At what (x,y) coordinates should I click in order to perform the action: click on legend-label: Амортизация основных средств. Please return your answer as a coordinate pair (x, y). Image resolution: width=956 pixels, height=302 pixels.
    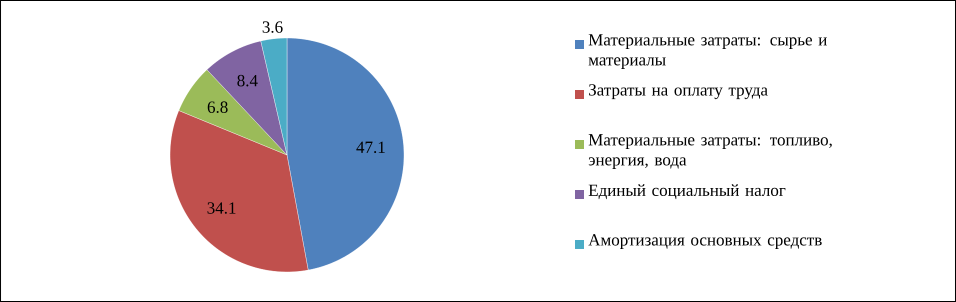
    Looking at the image, I should click on (705, 242).